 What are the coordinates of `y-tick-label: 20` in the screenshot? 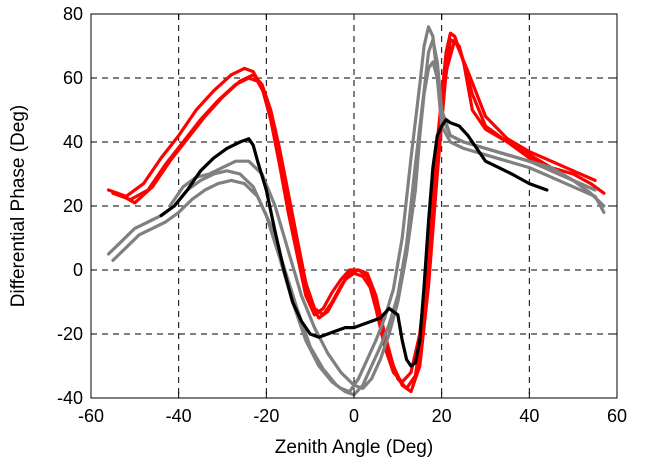 It's located at (73, 206).